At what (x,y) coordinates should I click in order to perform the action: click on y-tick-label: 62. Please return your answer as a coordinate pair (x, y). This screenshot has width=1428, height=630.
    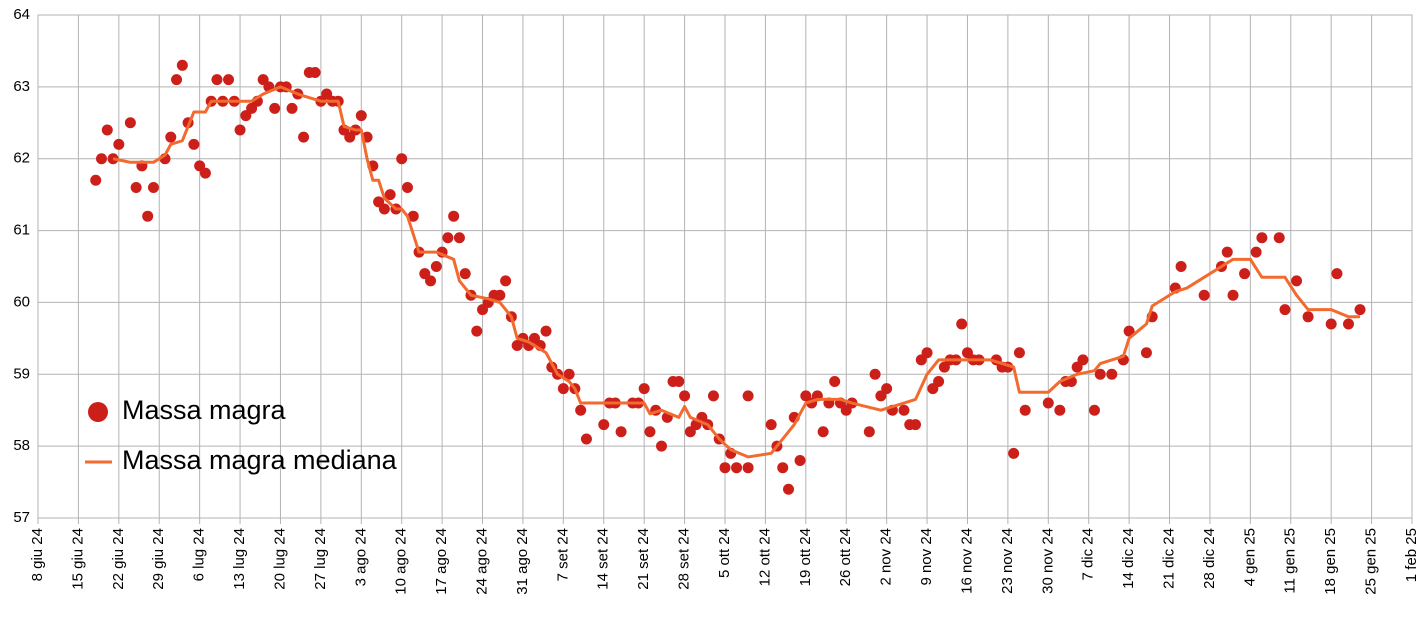
    Looking at the image, I should click on (21, 158).